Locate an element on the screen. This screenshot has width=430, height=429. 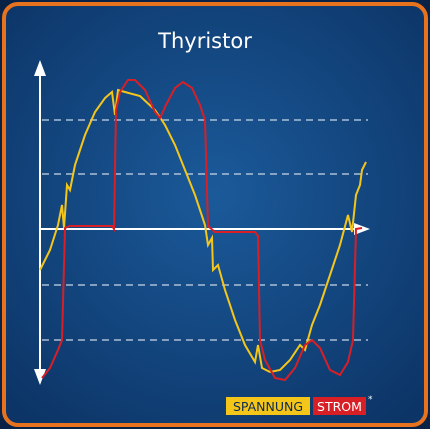
legend-current-swatch is located at coordinates (339, 406).